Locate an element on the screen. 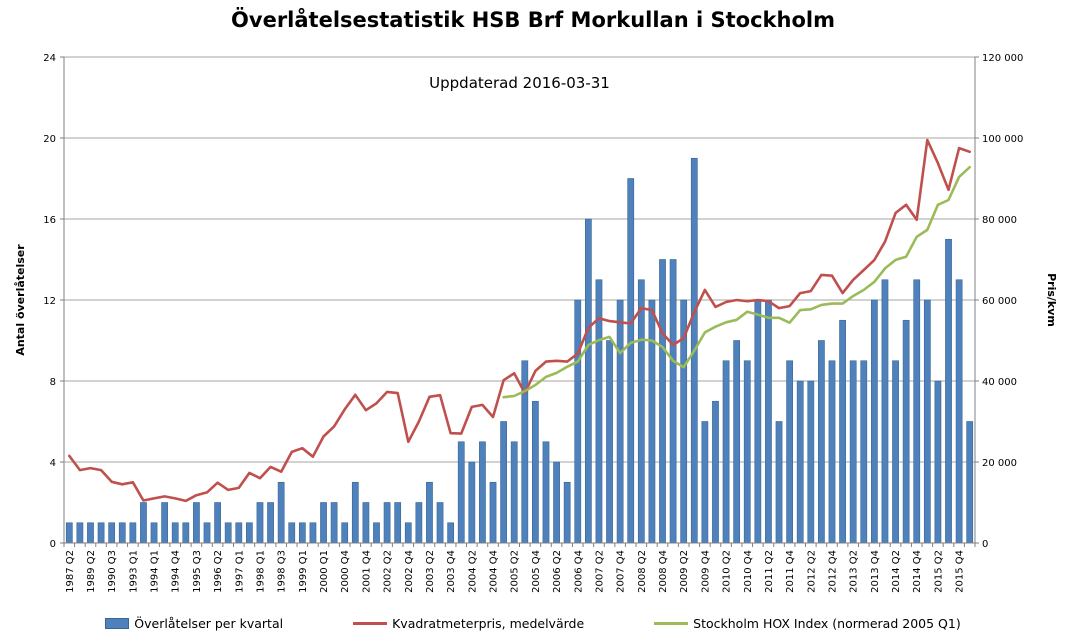 The width and height of the screenshot is (1066, 639). left-tick-label: 0 is located at coordinates (53, 544).